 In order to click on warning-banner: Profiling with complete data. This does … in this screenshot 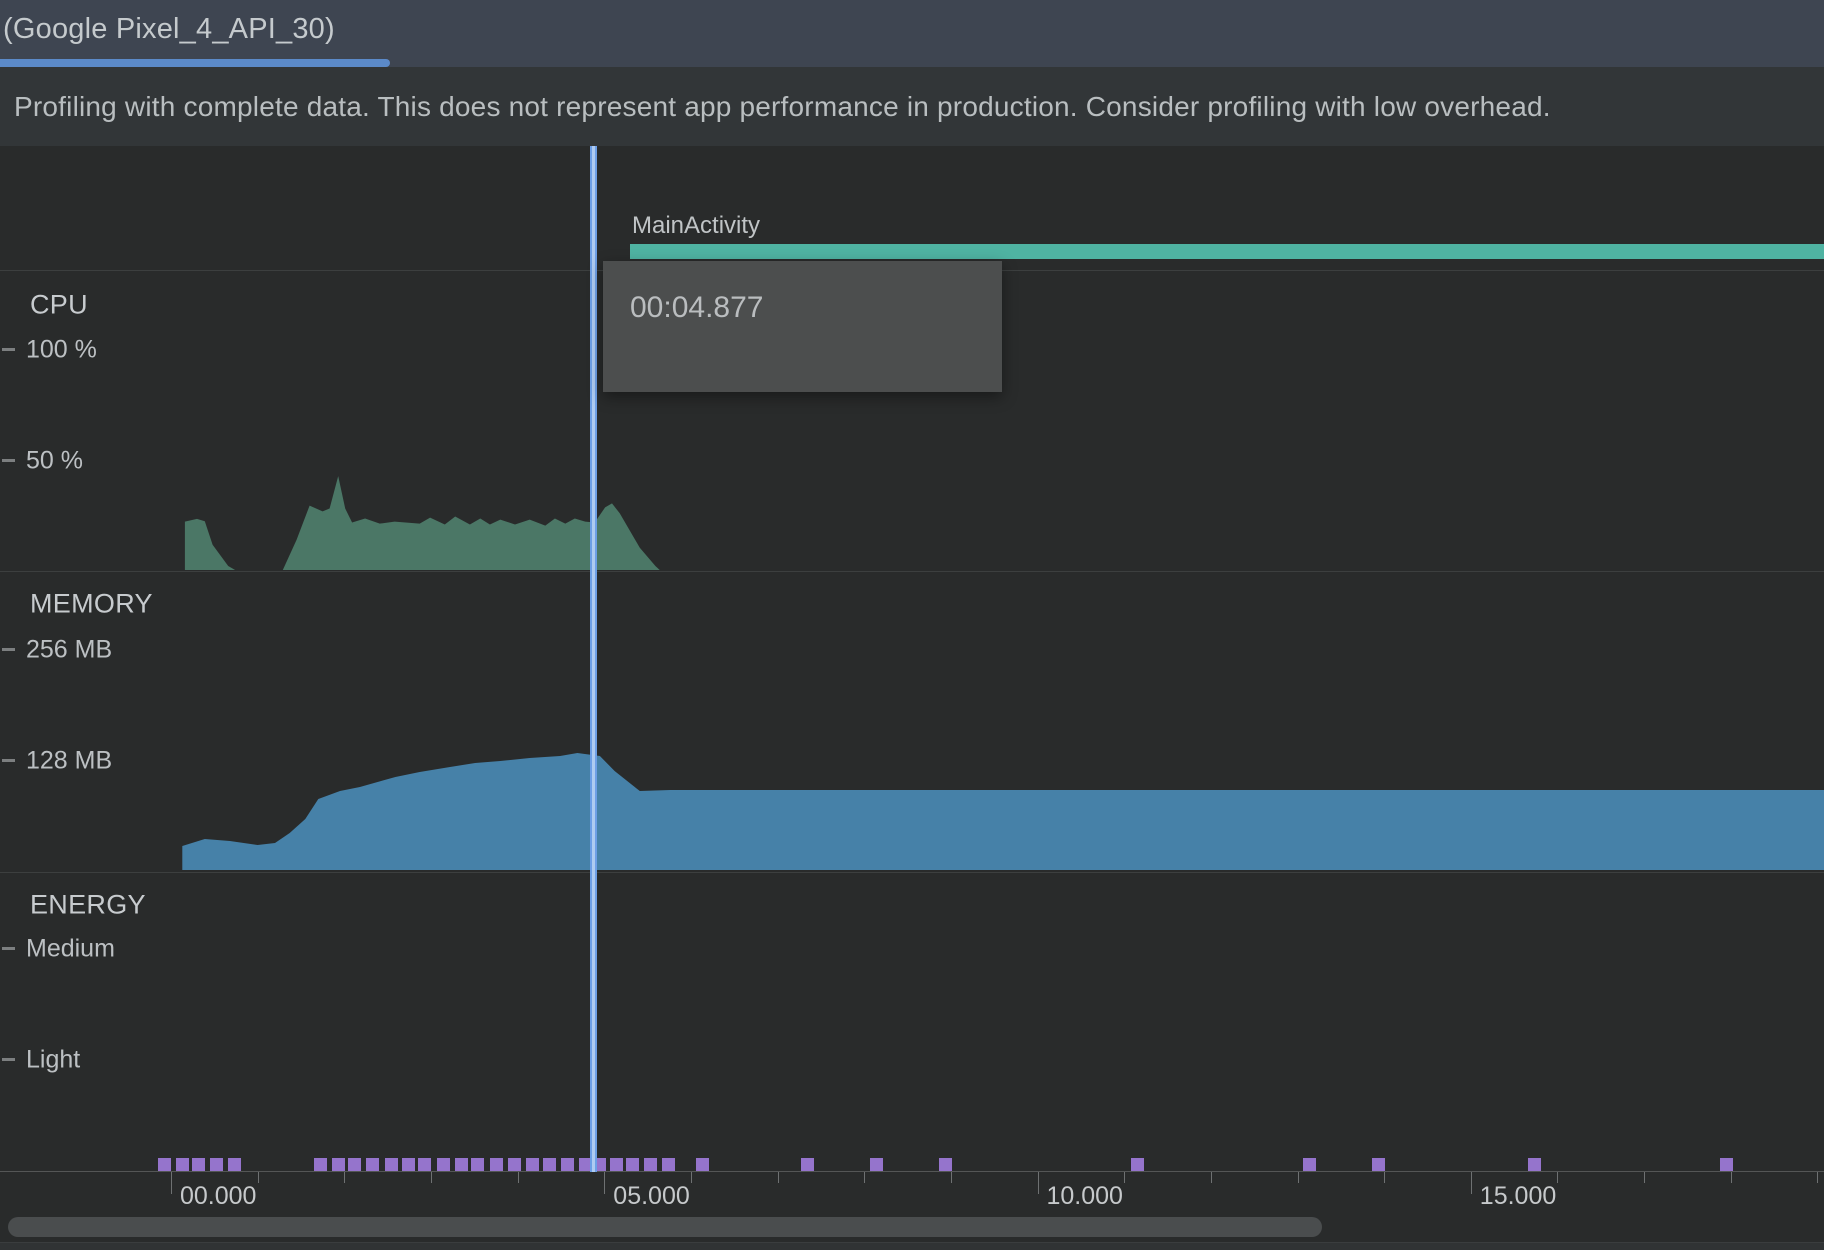, I will do `click(912, 106)`.